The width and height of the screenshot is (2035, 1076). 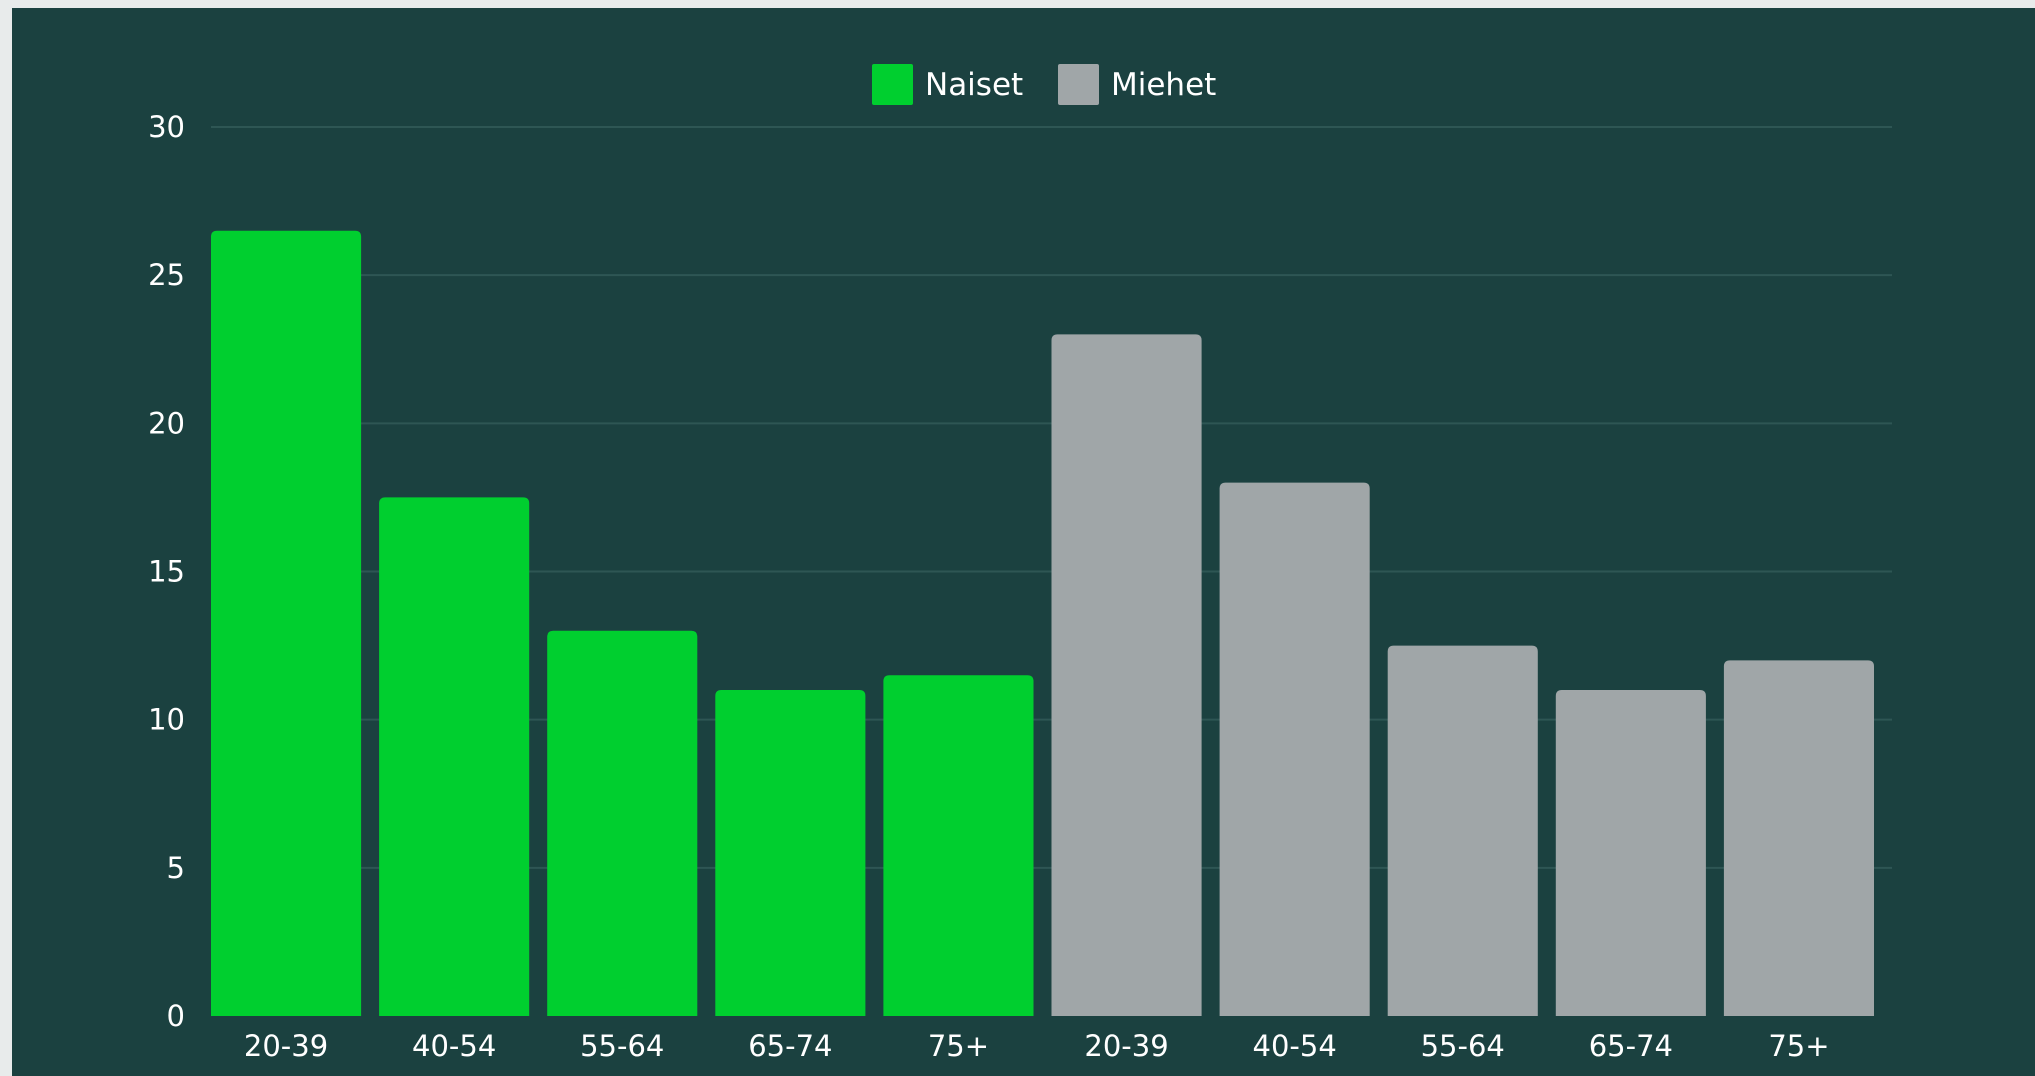 What do you see at coordinates (892, 84) in the screenshot?
I see `legend-swatch-naiset` at bounding box center [892, 84].